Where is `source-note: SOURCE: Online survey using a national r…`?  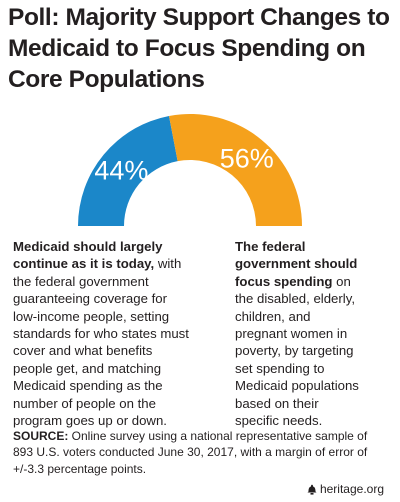
source-note: SOURCE: Online survey using a national r… is located at coordinates (203, 452).